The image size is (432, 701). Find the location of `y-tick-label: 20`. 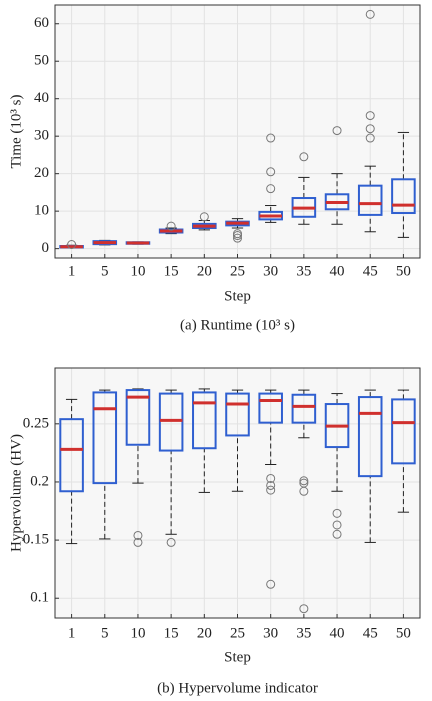

y-tick-label: 20 is located at coordinates (41, 173).